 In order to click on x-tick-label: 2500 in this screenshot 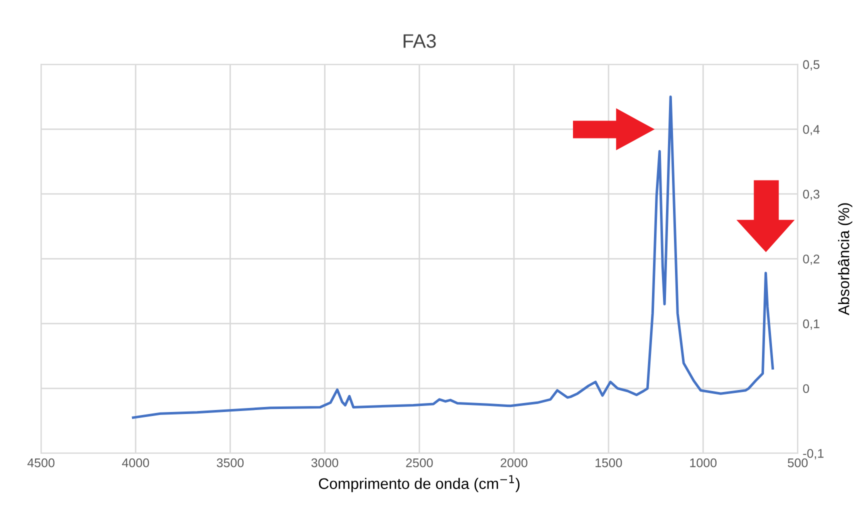, I will do `click(419, 463)`.